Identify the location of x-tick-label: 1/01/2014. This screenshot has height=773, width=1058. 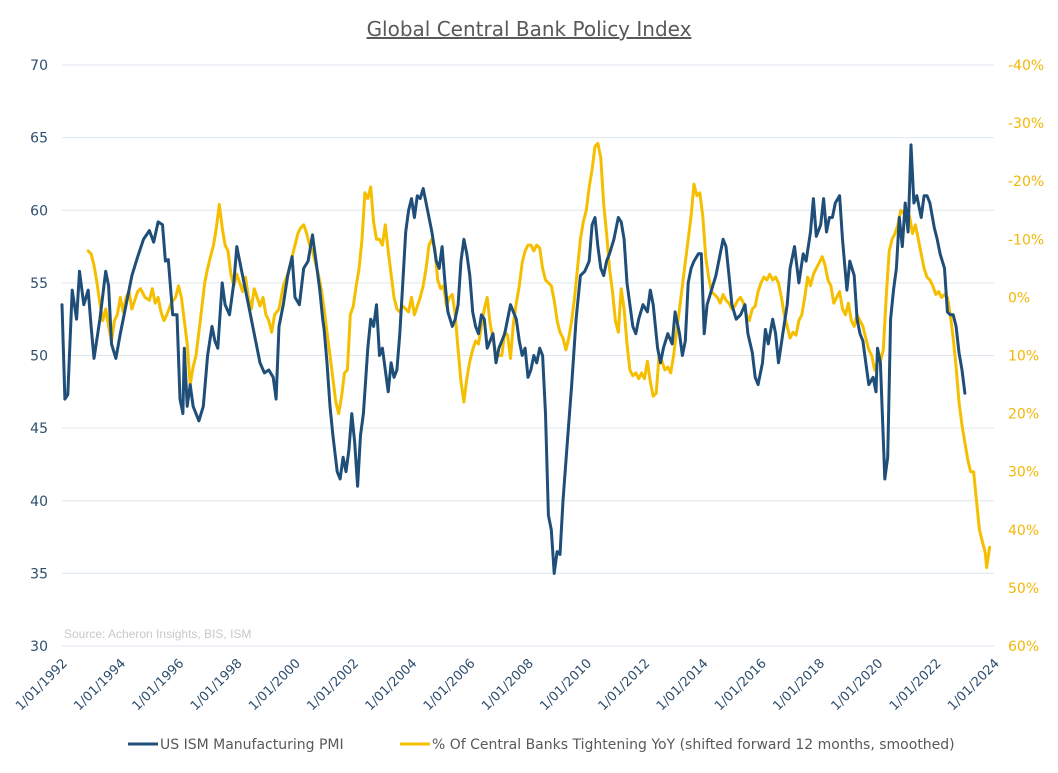
(683, 685).